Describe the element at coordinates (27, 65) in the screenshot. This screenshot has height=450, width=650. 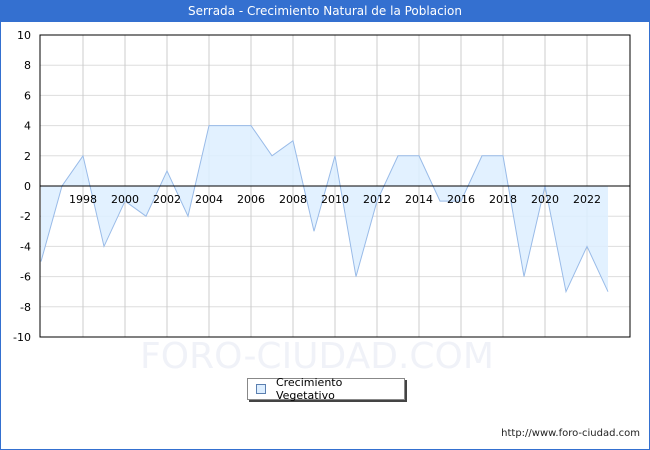
I see `y-tick-label: 8` at that location.